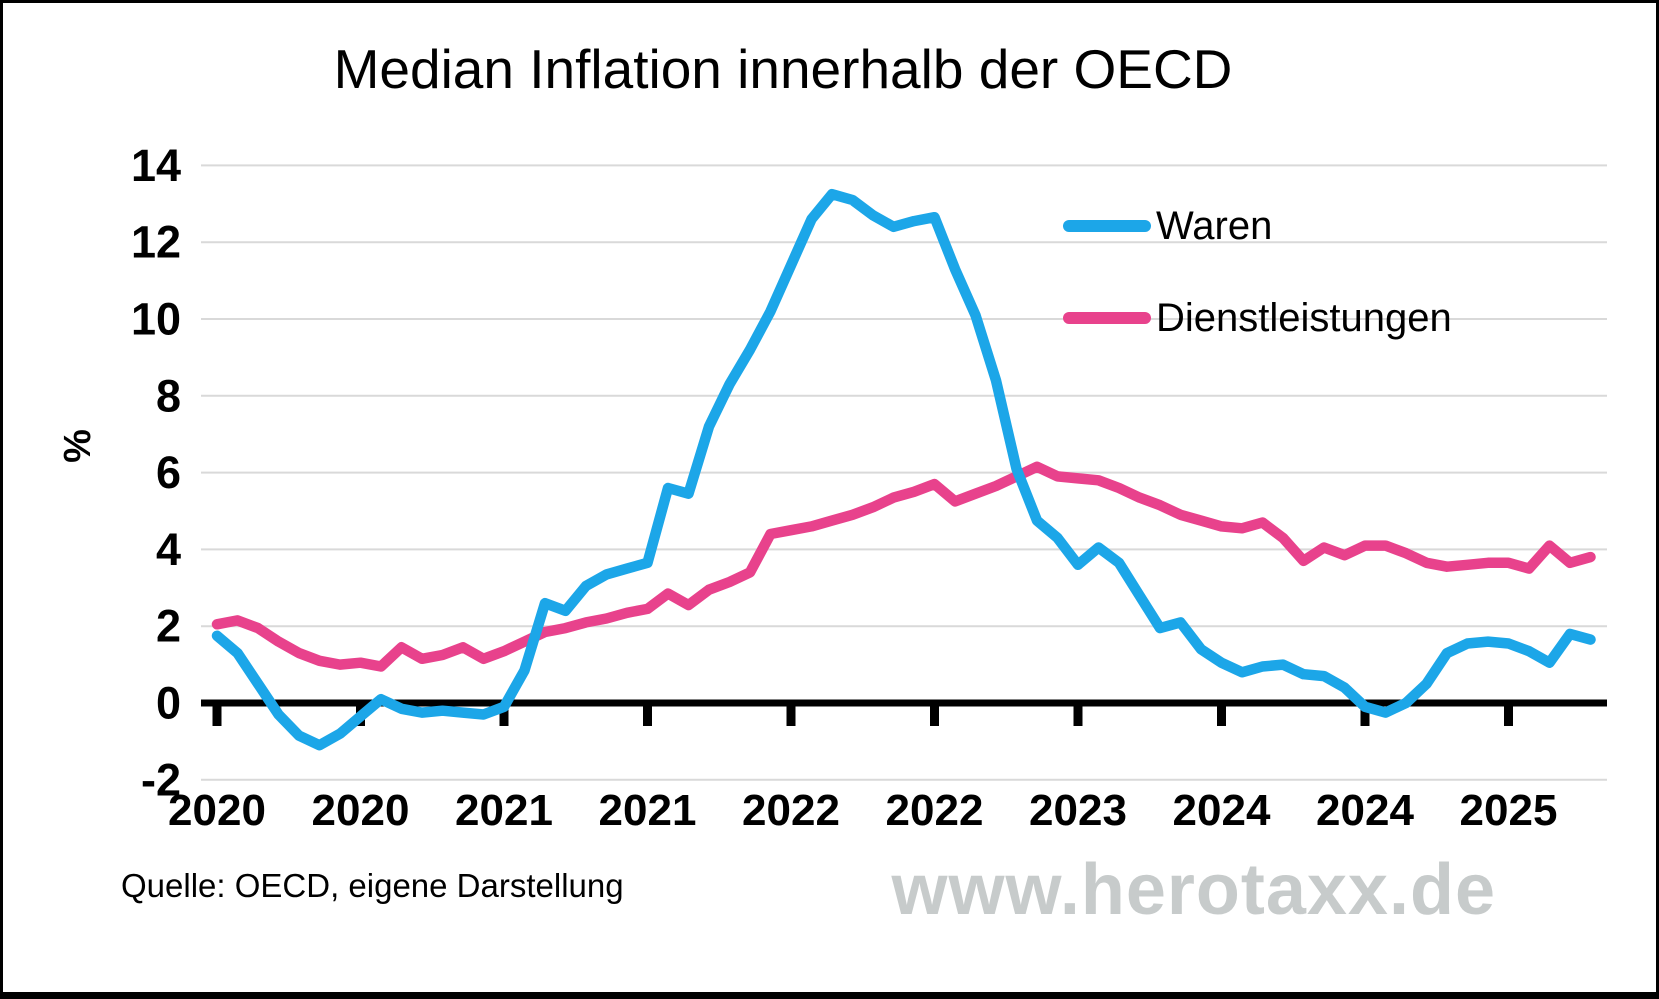 Image resolution: width=1659 pixels, height=999 pixels. Describe the element at coordinates (783, 69) in the screenshot. I see `chart-title: Median Inflation innerhalb der OECD` at that location.